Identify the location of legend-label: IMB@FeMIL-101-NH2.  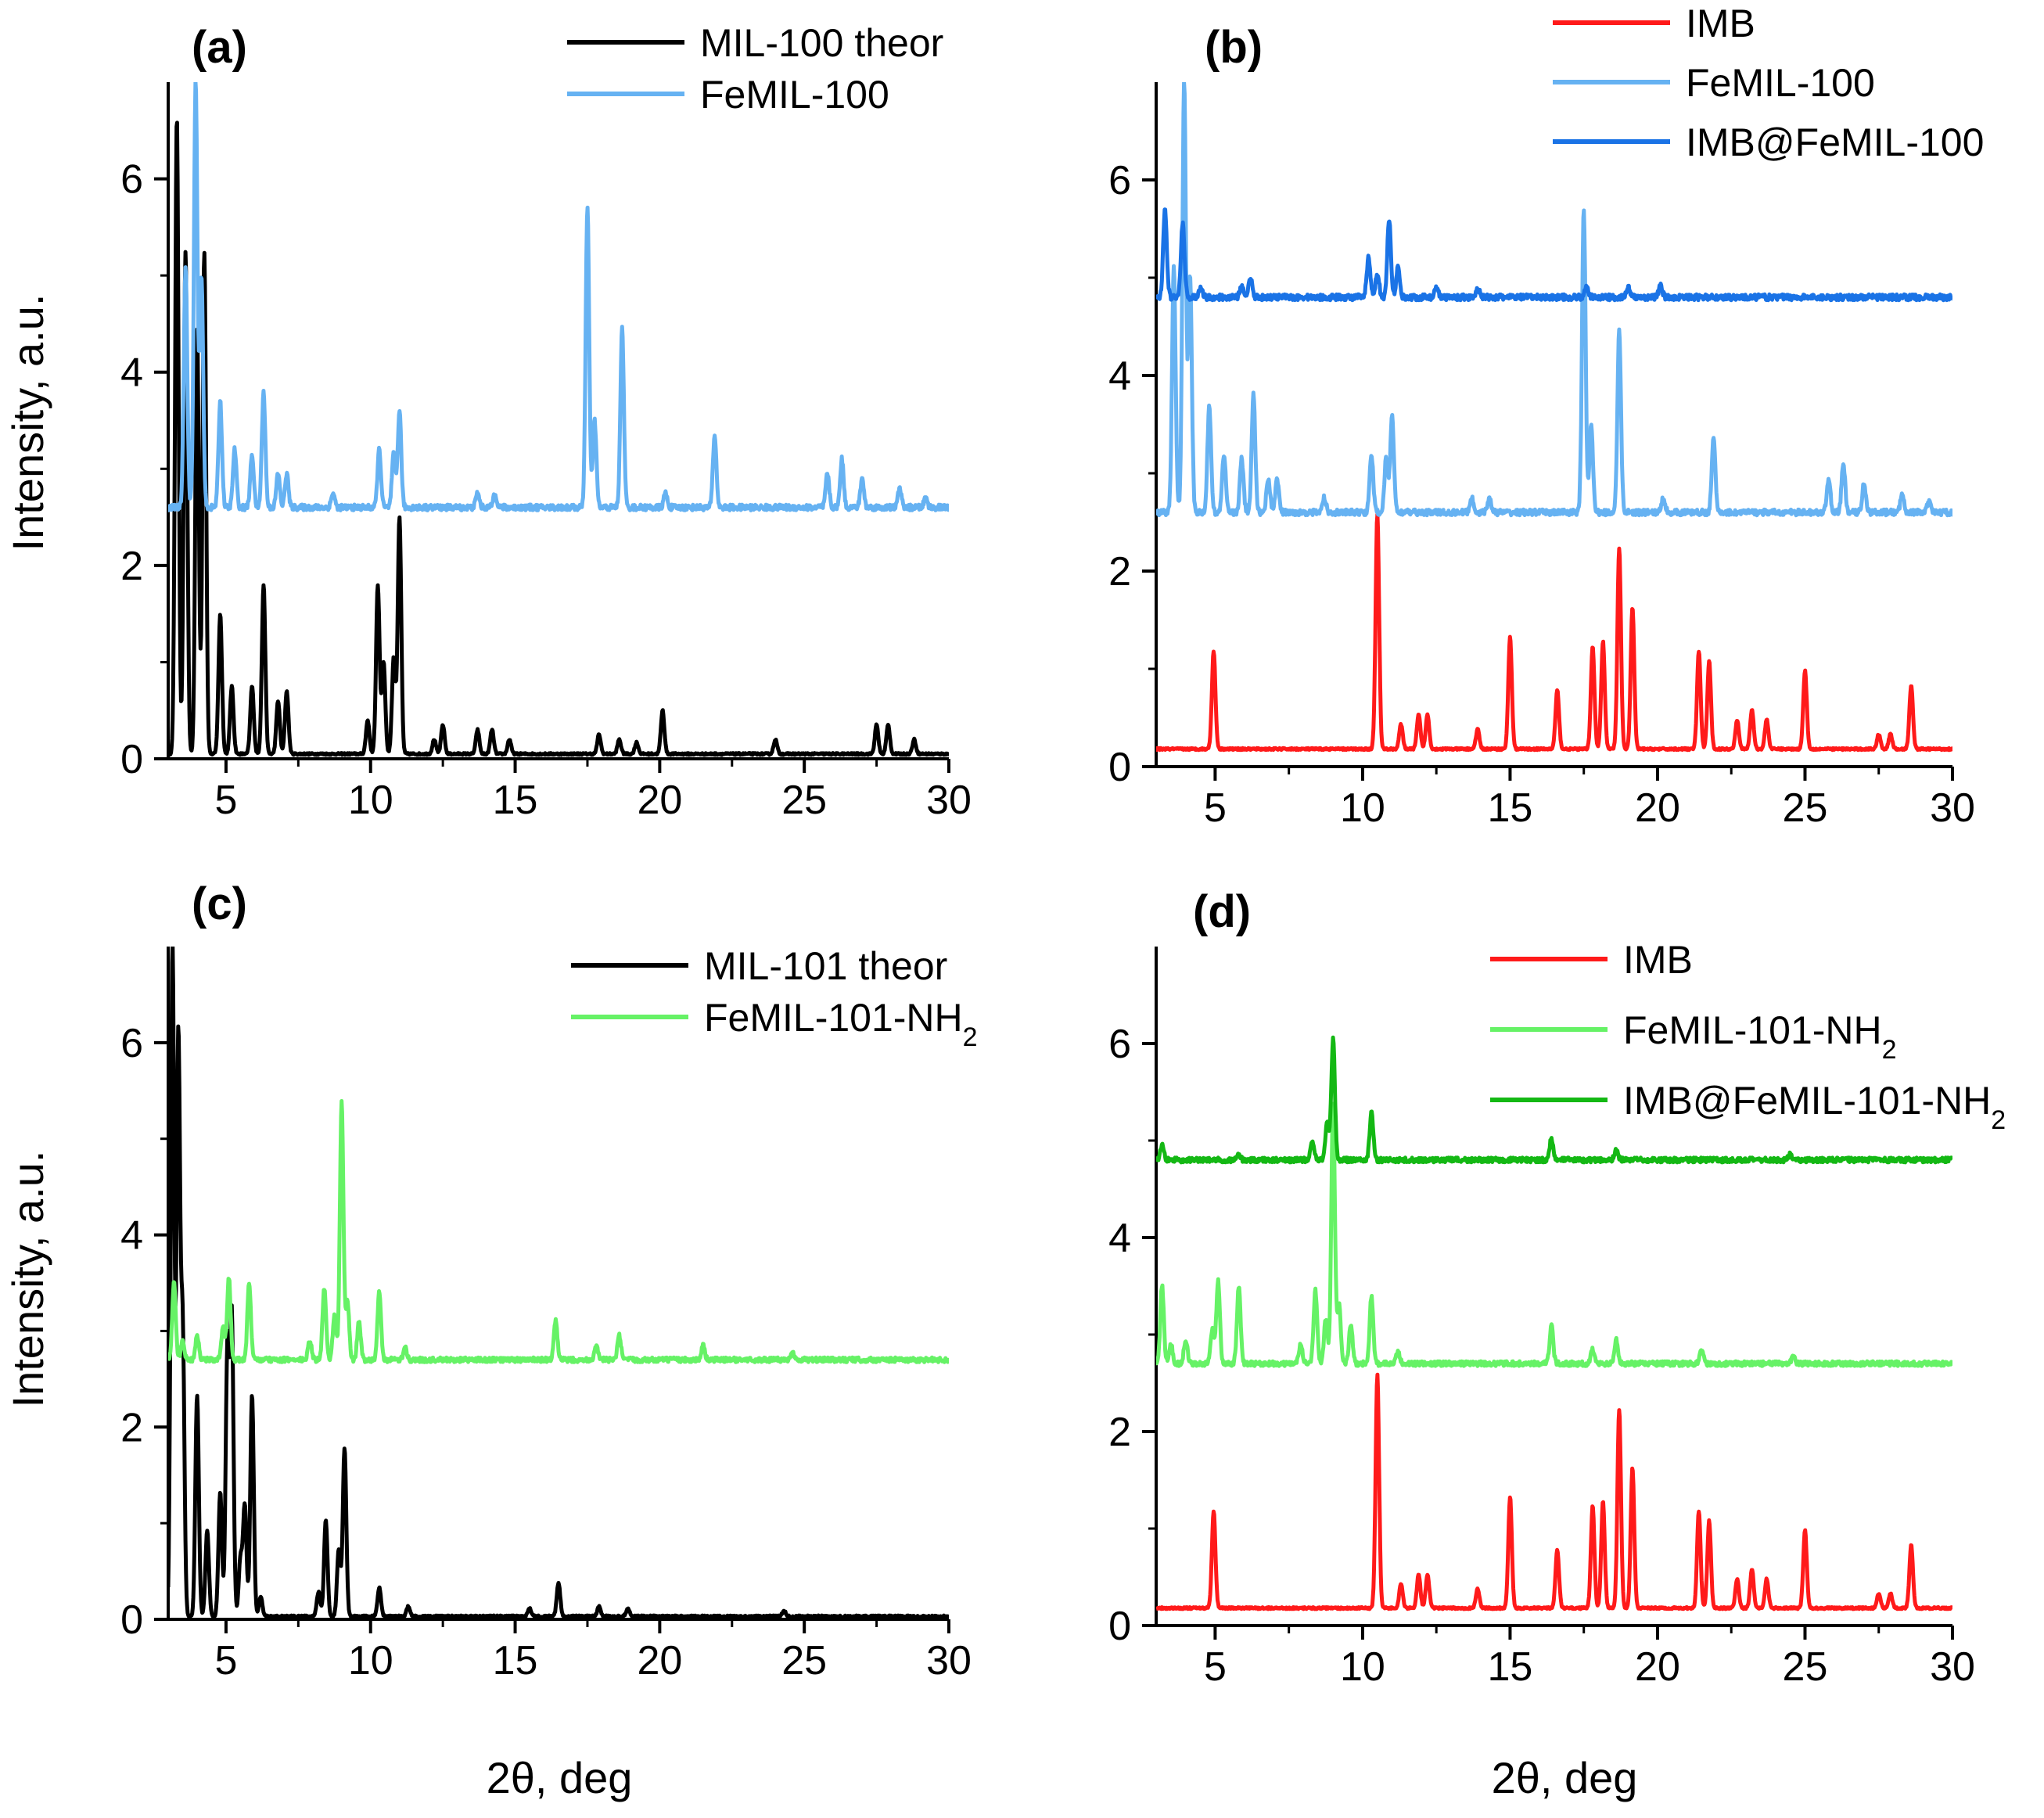
(1814, 1107).